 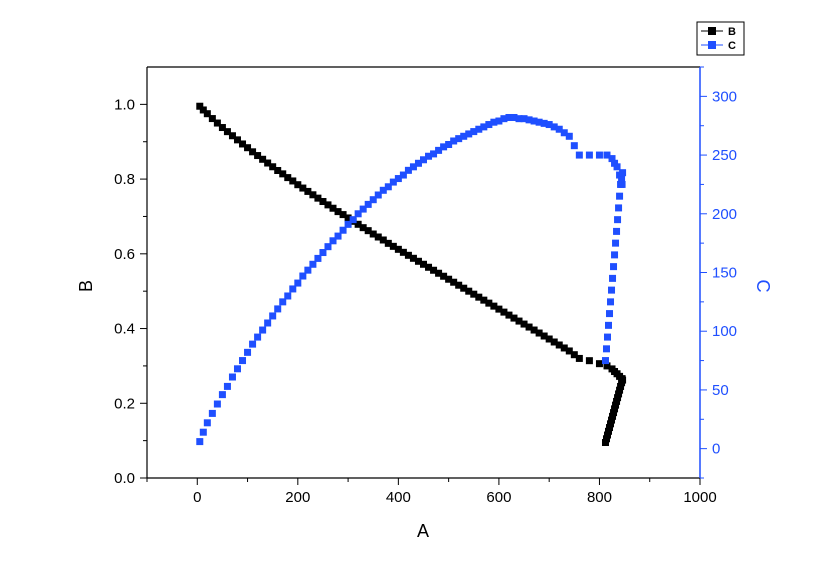 I want to click on x-tick-label: 800, so click(x=599, y=497).